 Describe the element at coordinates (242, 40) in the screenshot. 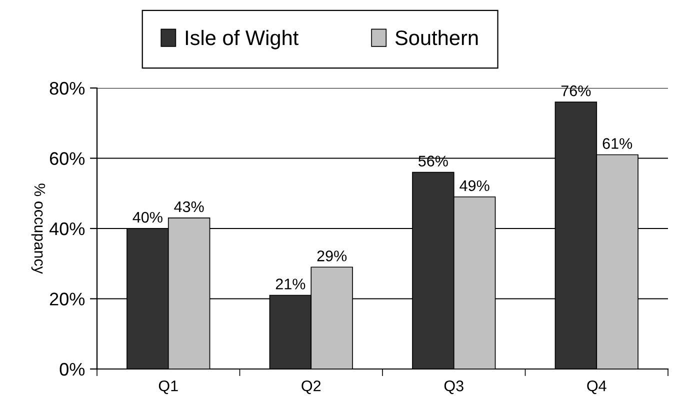

I see `legend-label: Isle of Wight` at that location.